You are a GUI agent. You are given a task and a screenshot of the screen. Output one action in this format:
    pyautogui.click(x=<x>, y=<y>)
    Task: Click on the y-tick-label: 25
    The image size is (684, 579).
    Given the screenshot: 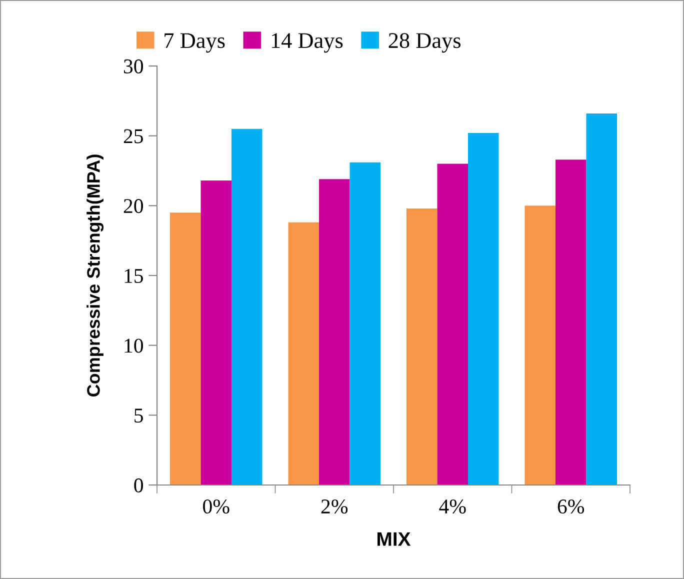 What is the action you would take?
    pyautogui.click(x=133, y=136)
    